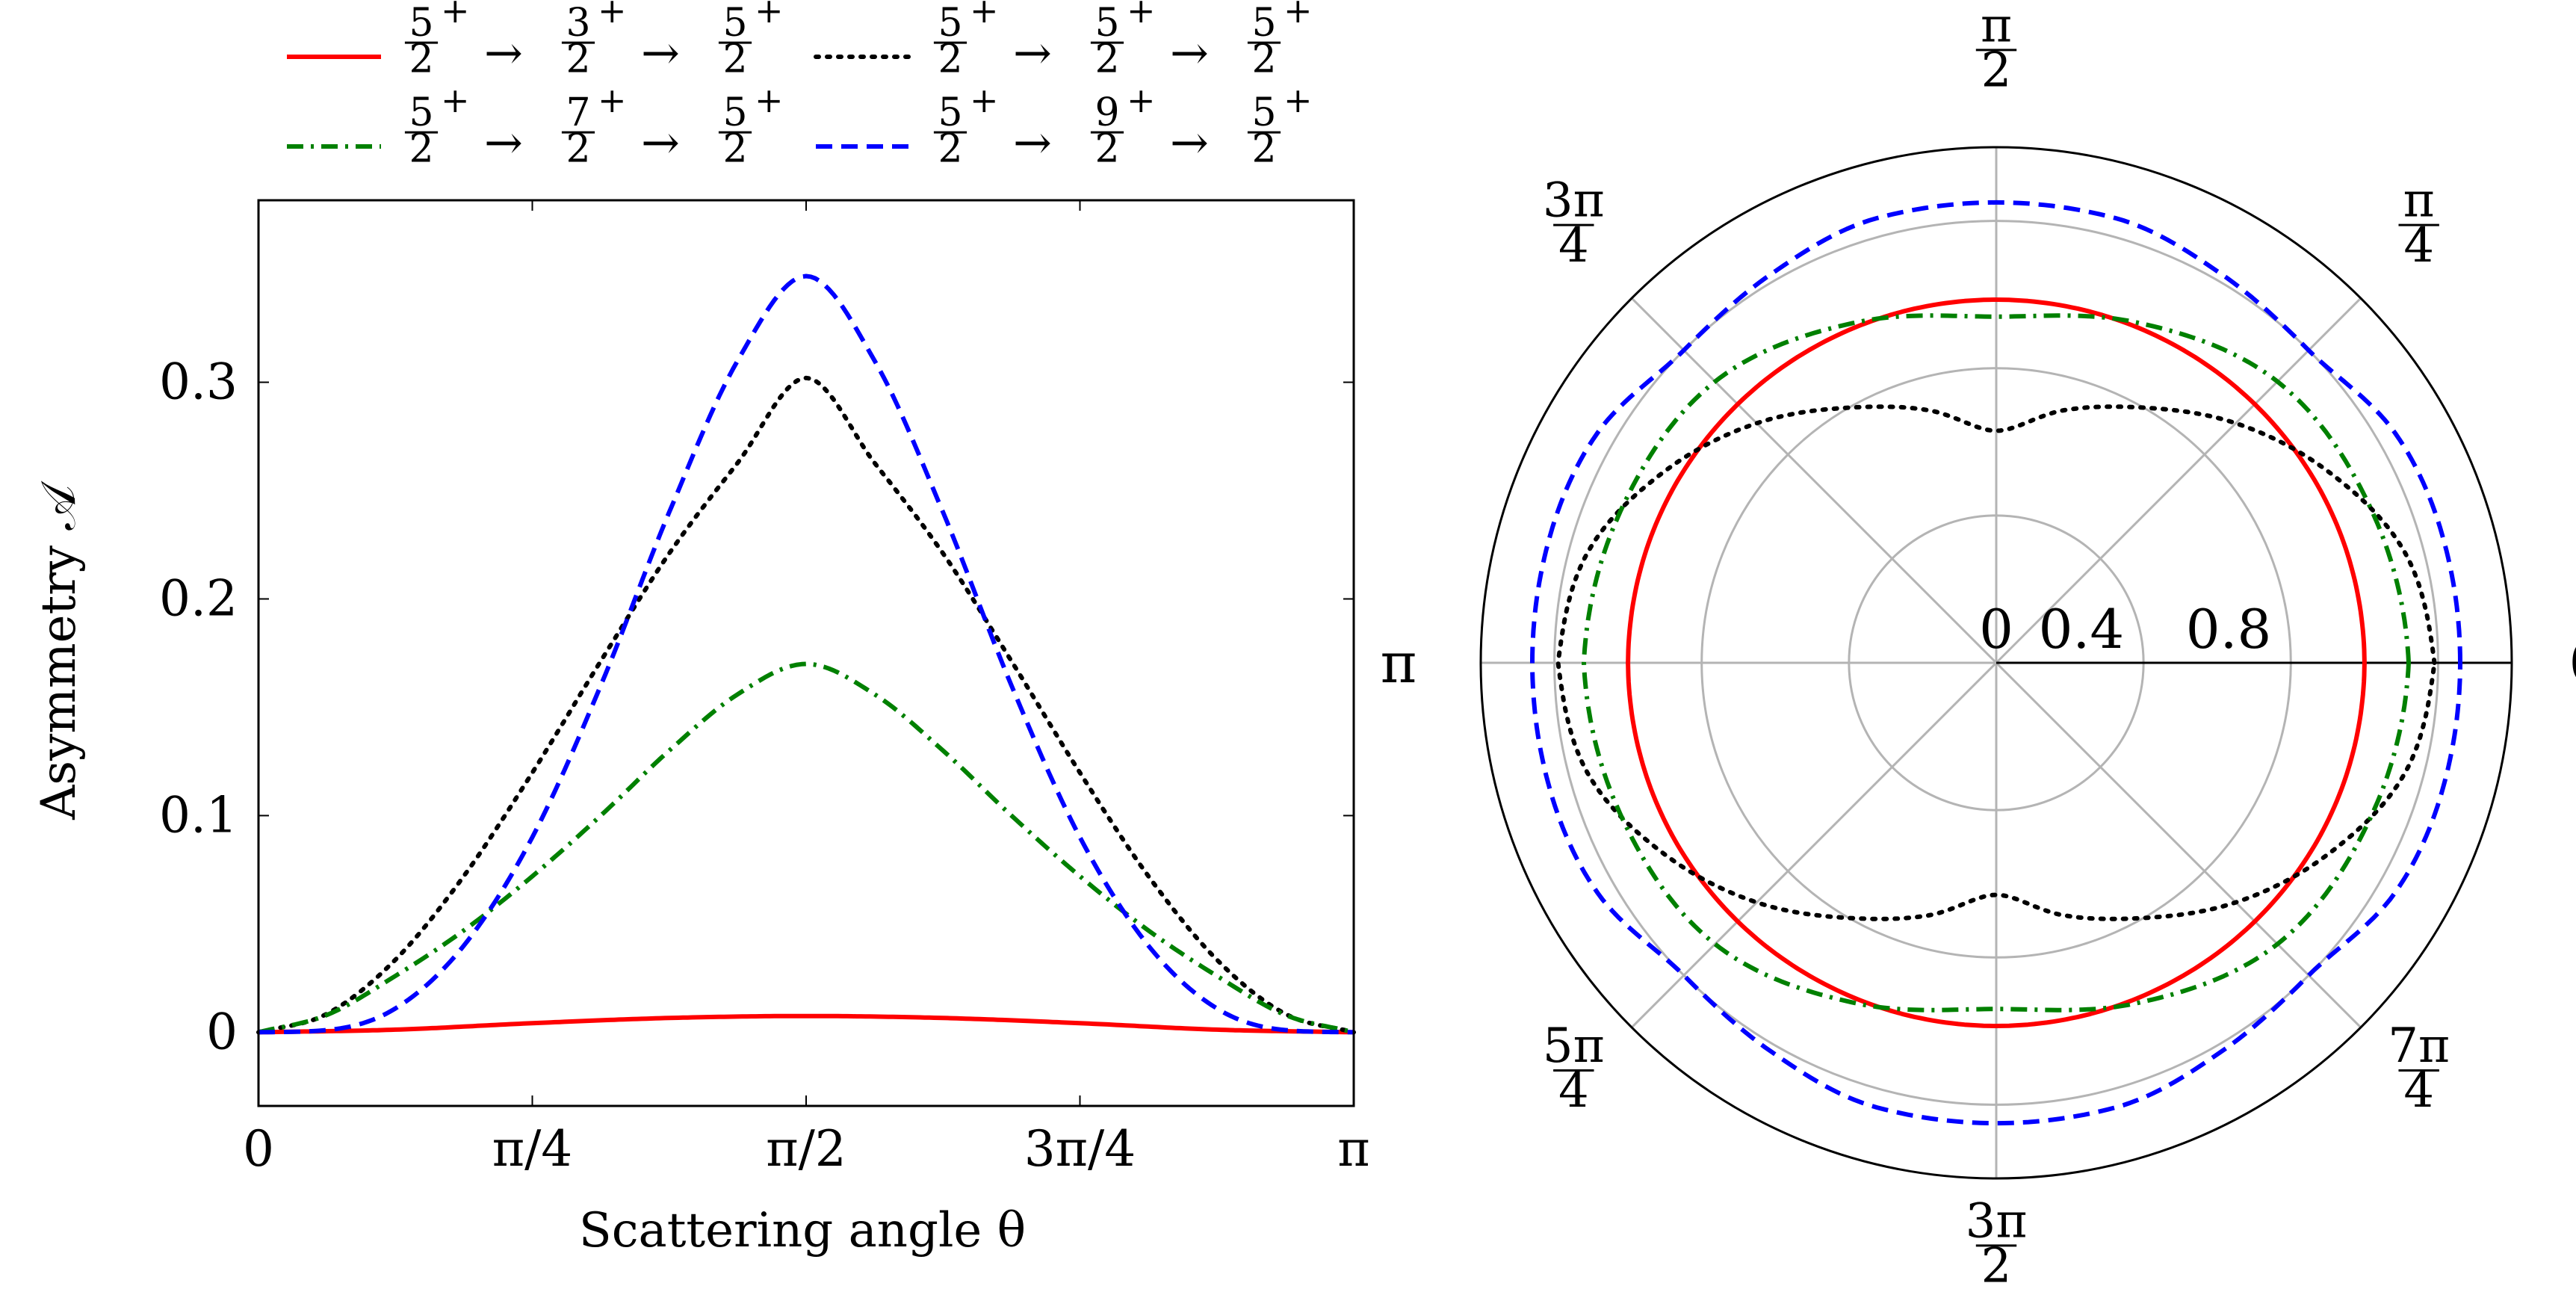 The height and width of the screenshot is (1292, 2576). What do you see at coordinates (198, 599) in the screenshot?
I see `y-tick-label: 0.2` at bounding box center [198, 599].